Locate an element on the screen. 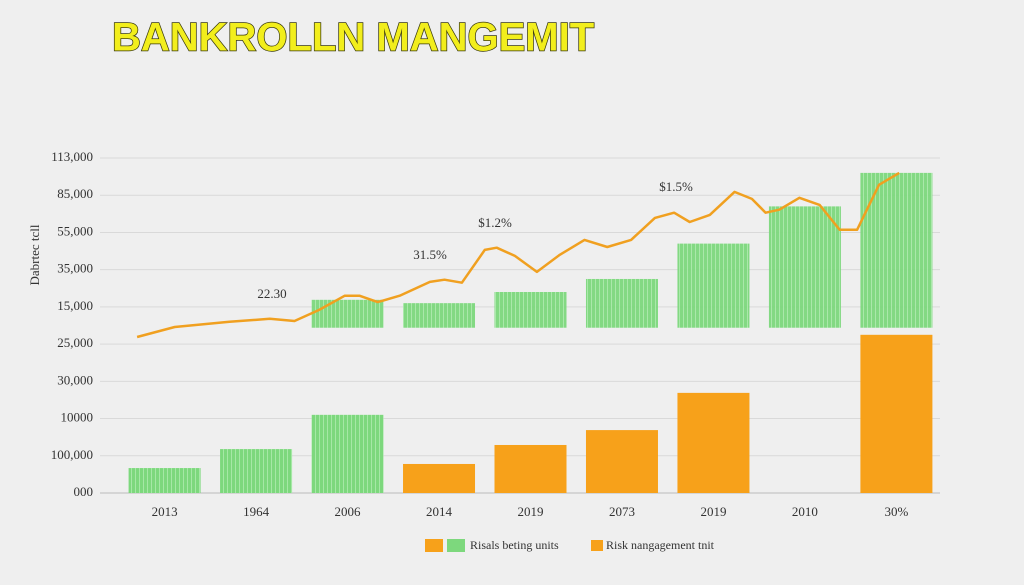 This screenshot has width=1024, height=585. y-tick-label: 35,000 is located at coordinates (75, 268).